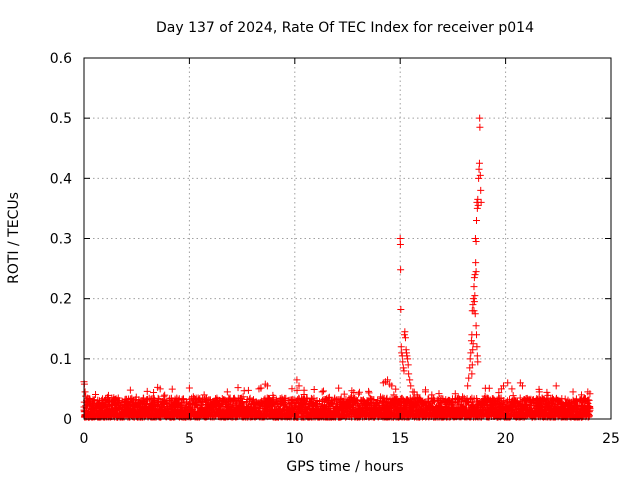  I want to click on y-tick-label: 0.4, so click(61, 179).